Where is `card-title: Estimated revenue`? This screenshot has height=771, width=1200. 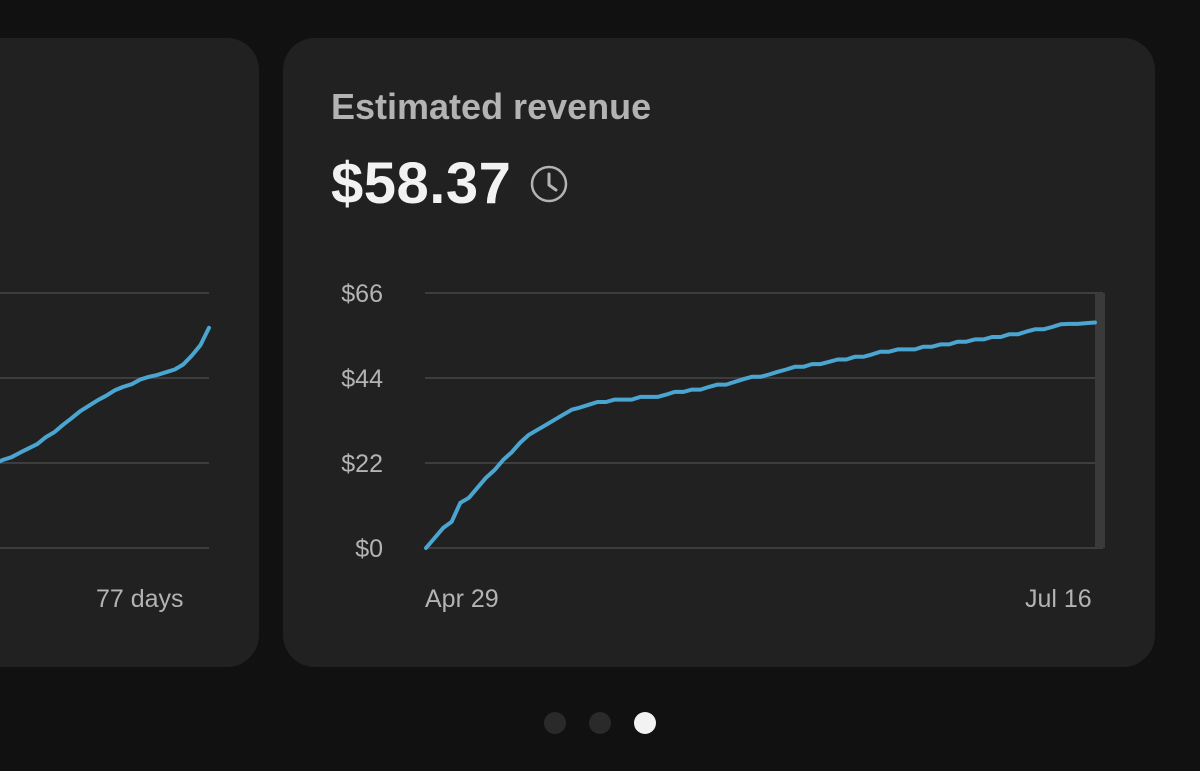
card-title: Estimated revenue is located at coordinates (491, 106).